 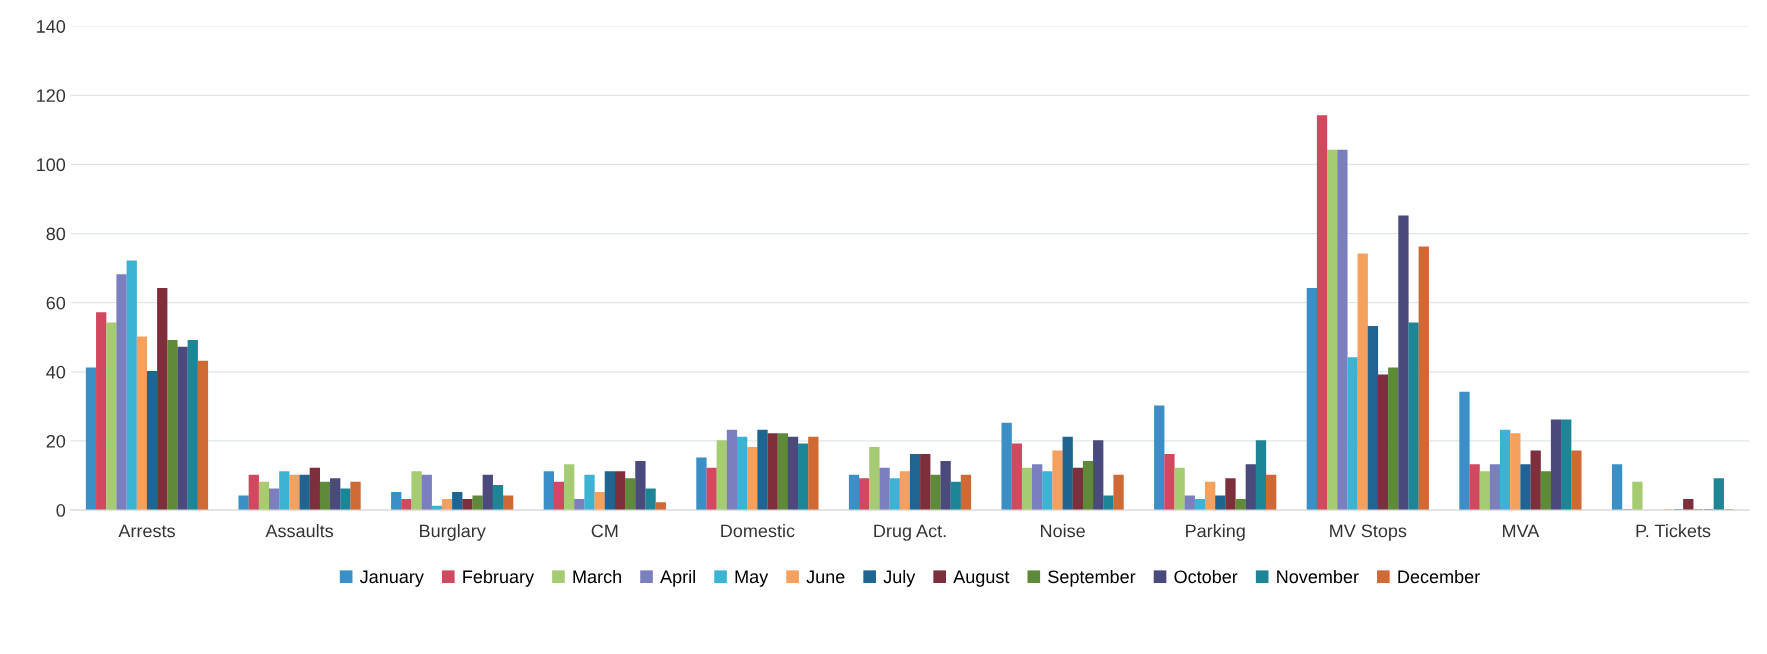 What do you see at coordinates (981, 578) in the screenshot?
I see `legend-label: August` at bounding box center [981, 578].